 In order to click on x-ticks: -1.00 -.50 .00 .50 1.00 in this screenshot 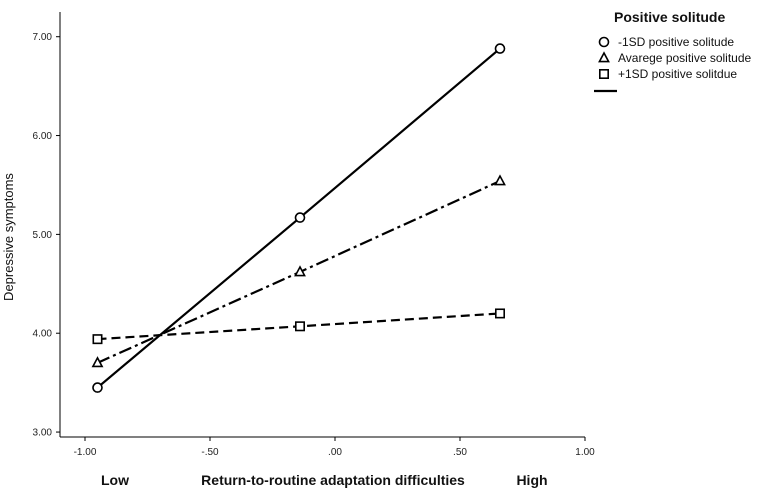, I will do `click(334, 447)`.